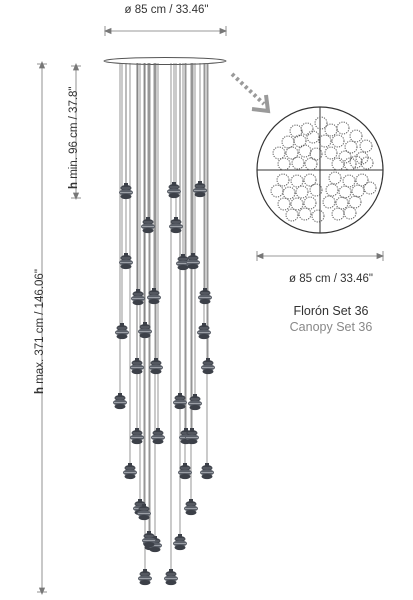 This screenshot has width=413, height=600. What do you see at coordinates (320, 256) in the screenshot?
I see `canopy-width-dimension` at bounding box center [320, 256].